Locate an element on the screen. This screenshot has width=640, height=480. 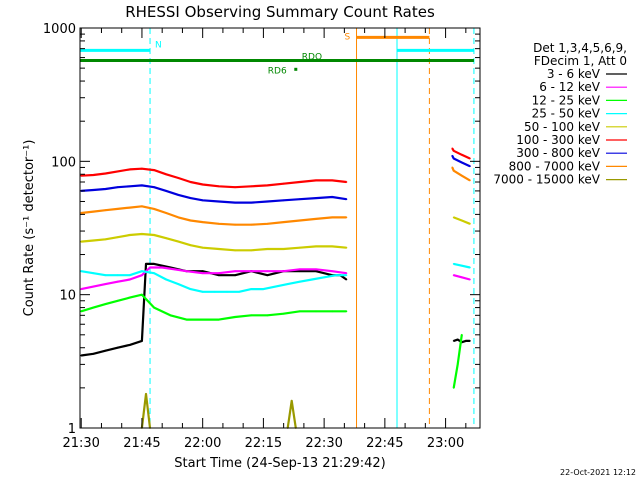
x-tick-label: 22:45 is located at coordinates (384, 443).